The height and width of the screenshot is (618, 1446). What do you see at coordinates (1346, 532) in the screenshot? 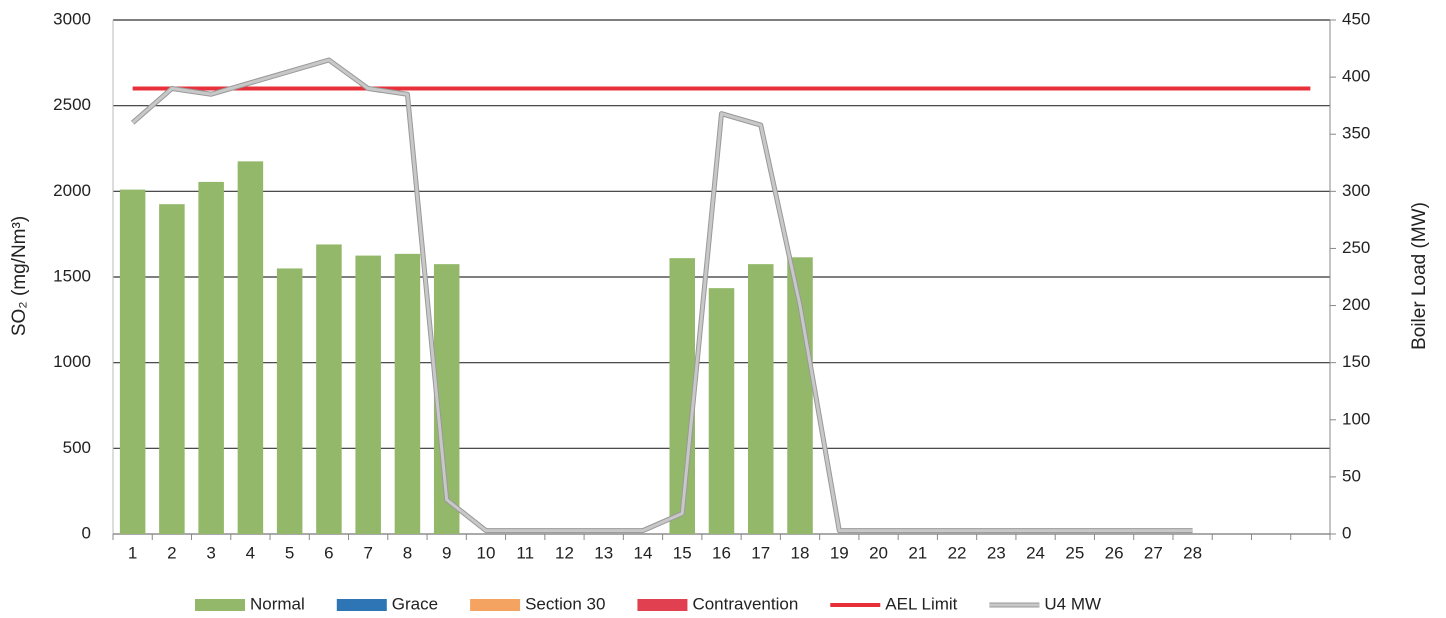
I see `y2-tick-label: 0` at bounding box center [1346, 532].